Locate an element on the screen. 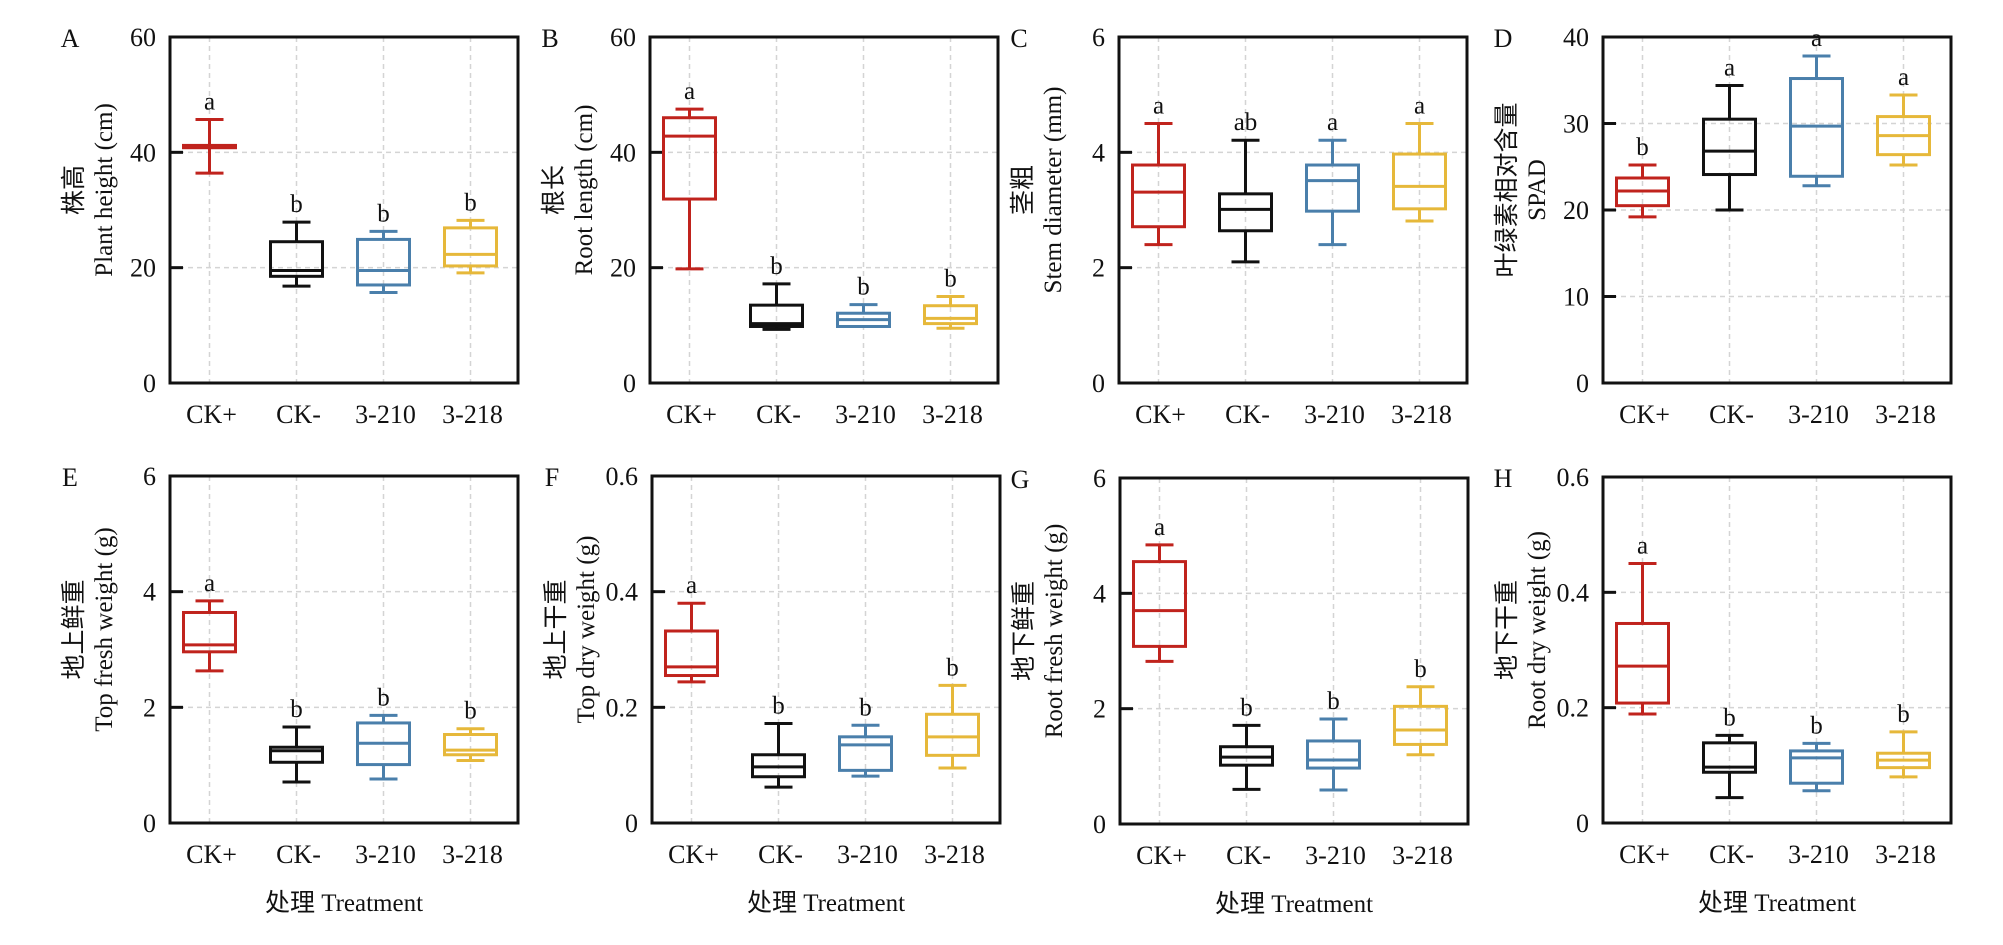  box-3minus210: b is located at coordinates (863, 301).